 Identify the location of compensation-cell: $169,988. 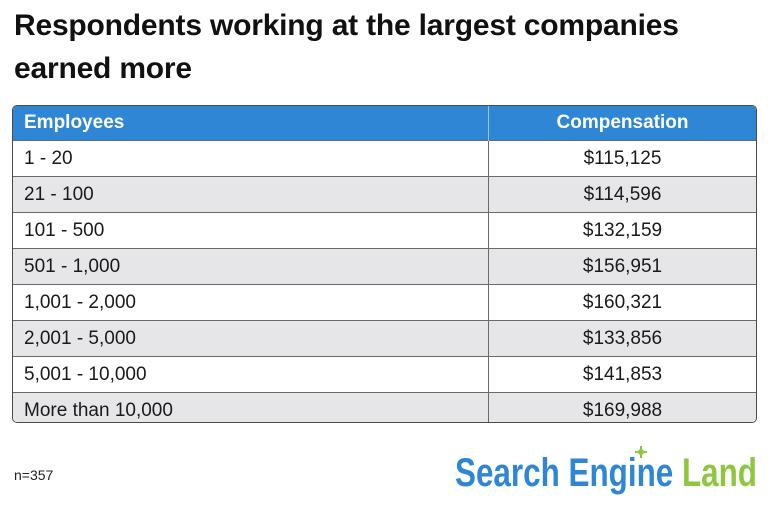
(622, 407).